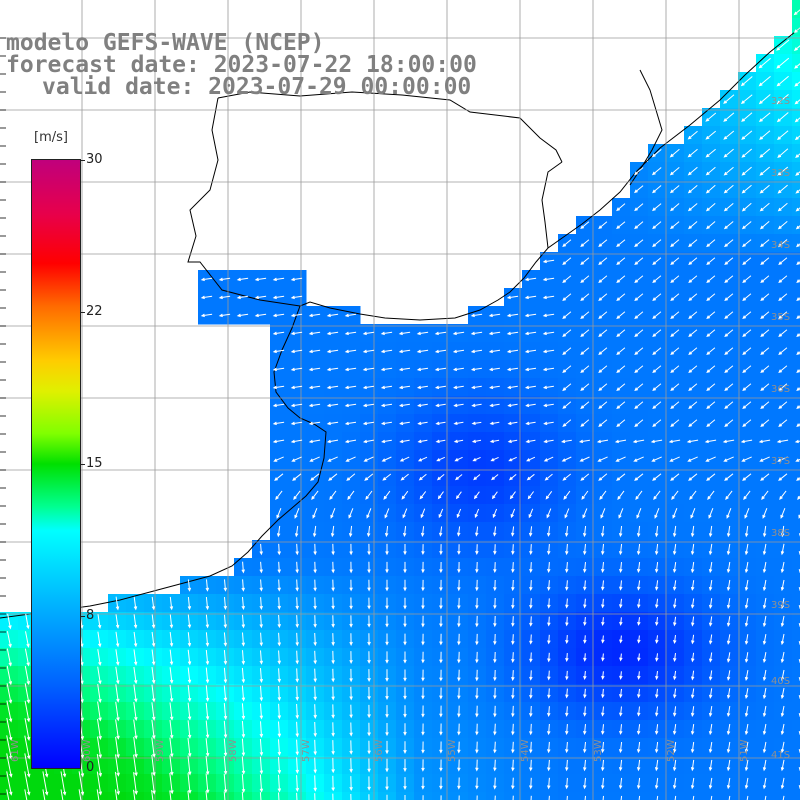 The height and width of the screenshot is (800, 800). I want to click on longitude-label: 52W, so click(671, 750).